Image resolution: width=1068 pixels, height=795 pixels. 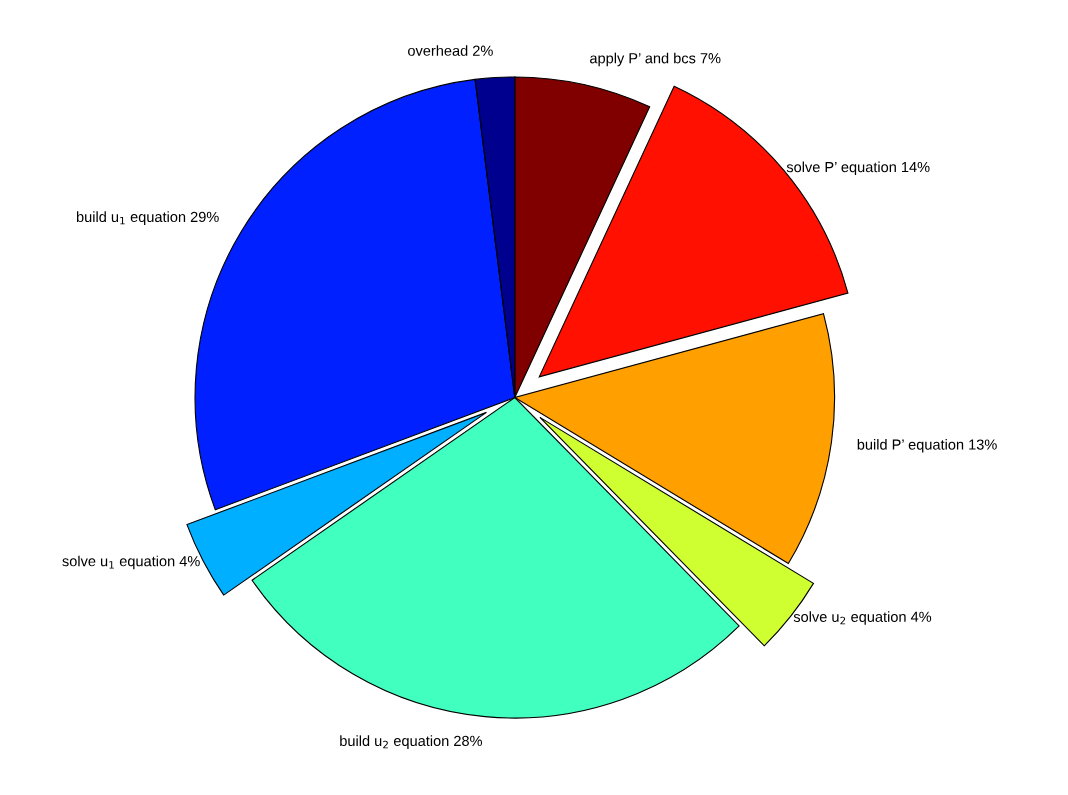 What do you see at coordinates (147, 218) in the screenshot?
I see `slice-label: build u$_{1}$ equation 29%` at bounding box center [147, 218].